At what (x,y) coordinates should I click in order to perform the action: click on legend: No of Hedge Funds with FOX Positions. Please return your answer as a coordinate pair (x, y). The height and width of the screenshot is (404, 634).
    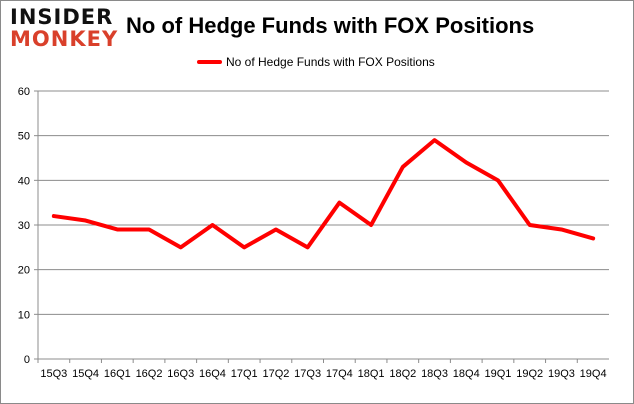
    Looking at the image, I should click on (316, 62).